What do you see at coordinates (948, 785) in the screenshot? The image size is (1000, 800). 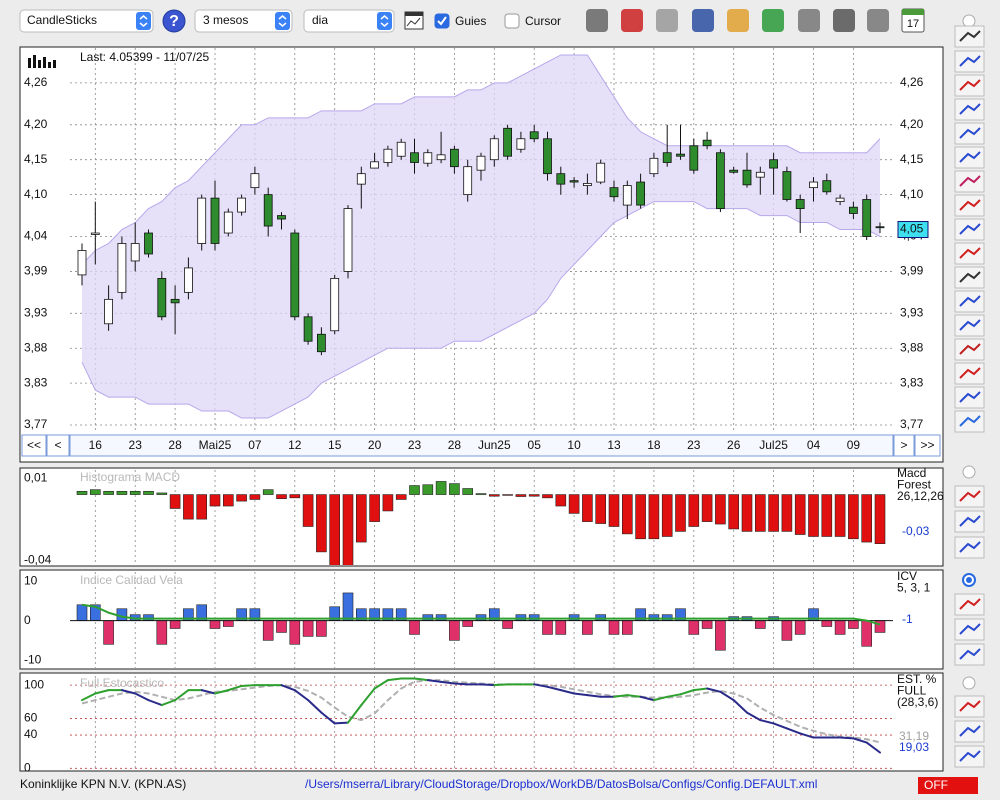 I see `status-toggle: OFF` at bounding box center [948, 785].